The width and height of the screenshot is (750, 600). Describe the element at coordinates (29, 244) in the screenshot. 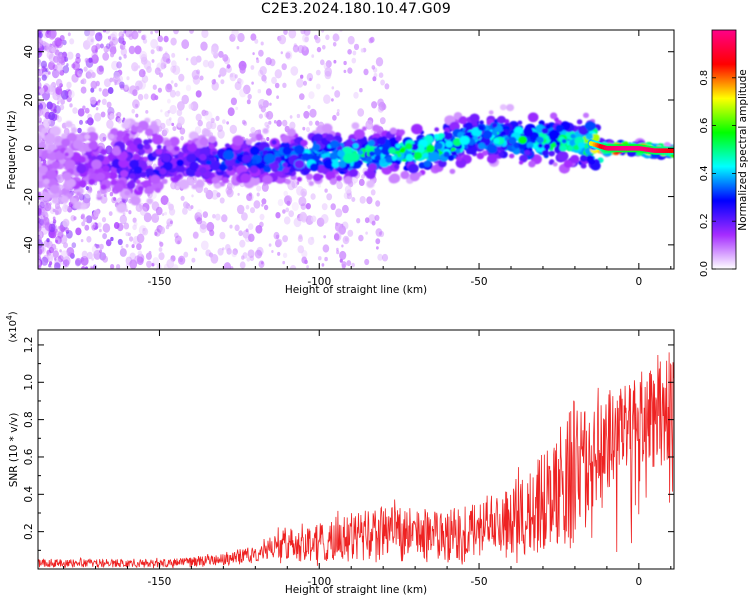

I see `heatmap-y-tick-label: -40` at that location.